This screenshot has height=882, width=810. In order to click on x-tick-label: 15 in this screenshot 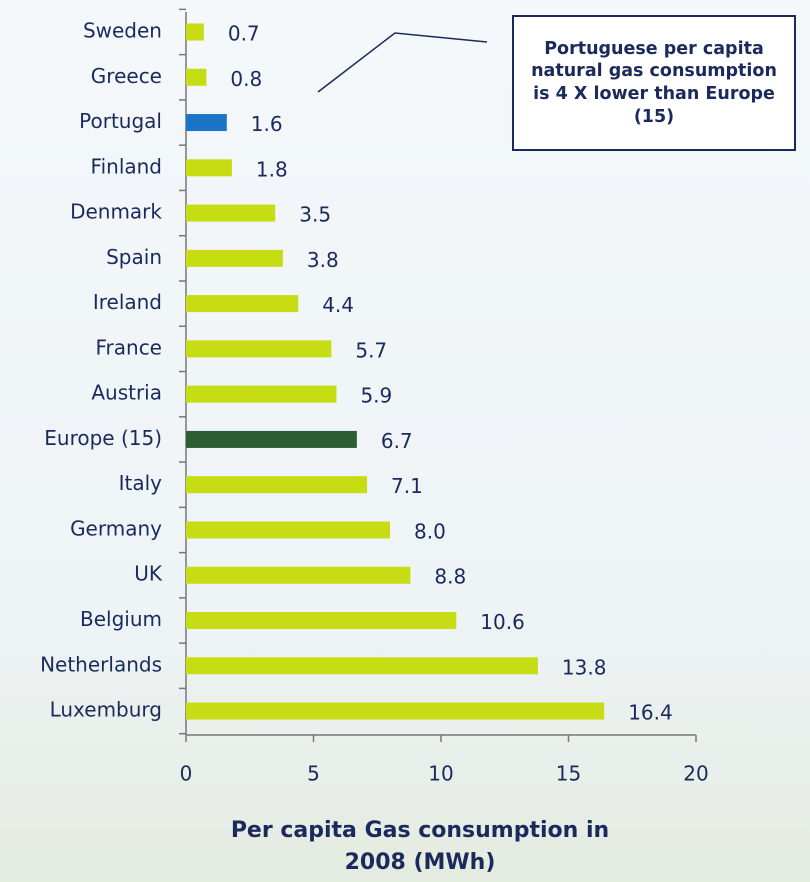, I will do `click(568, 774)`.